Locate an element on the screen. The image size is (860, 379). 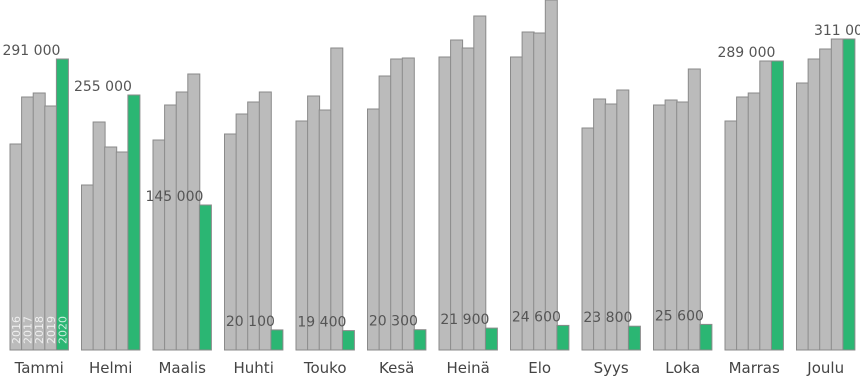
bar-kesä-2019 is located at coordinates (408, 204).